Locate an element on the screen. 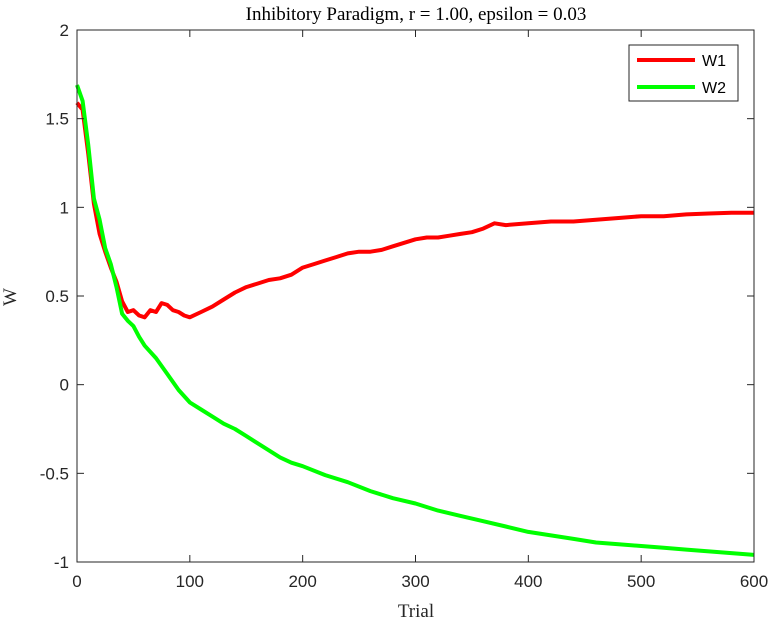 The height and width of the screenshot is (622, 774). y-tick-label: 2 is located at coordinates (64, 30).